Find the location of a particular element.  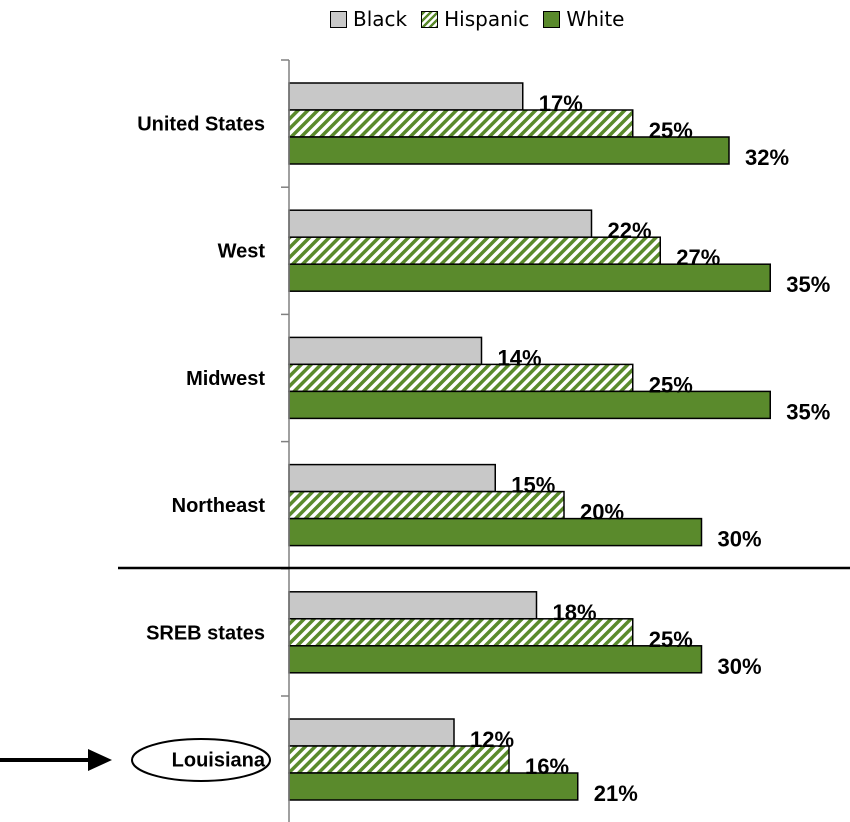

legend-item-white: White is located at coordinates (583, 19).